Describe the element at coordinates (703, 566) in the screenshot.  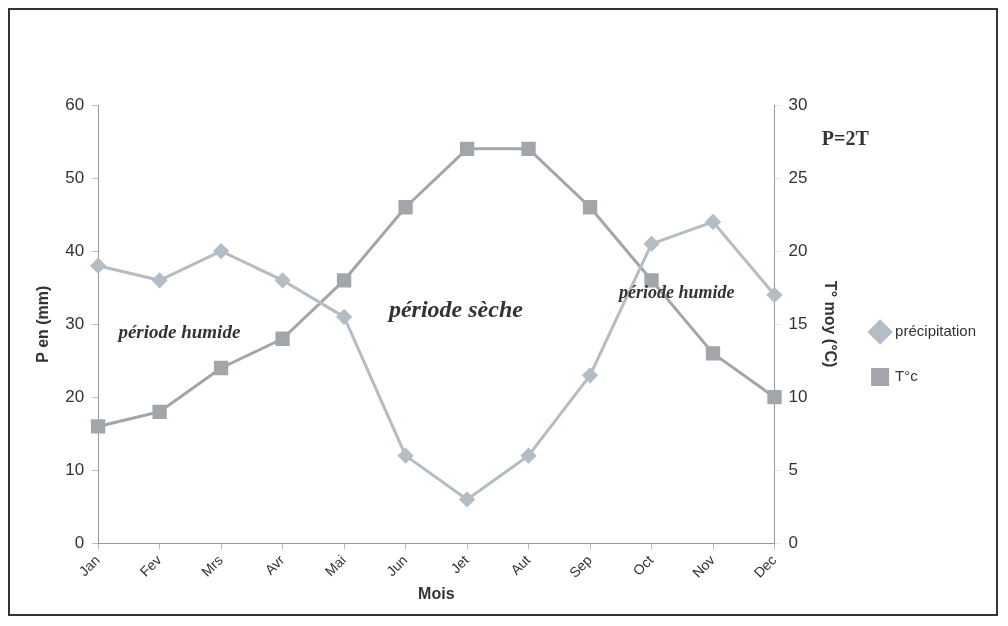
I see `x-tick-label: Nov` at that location.